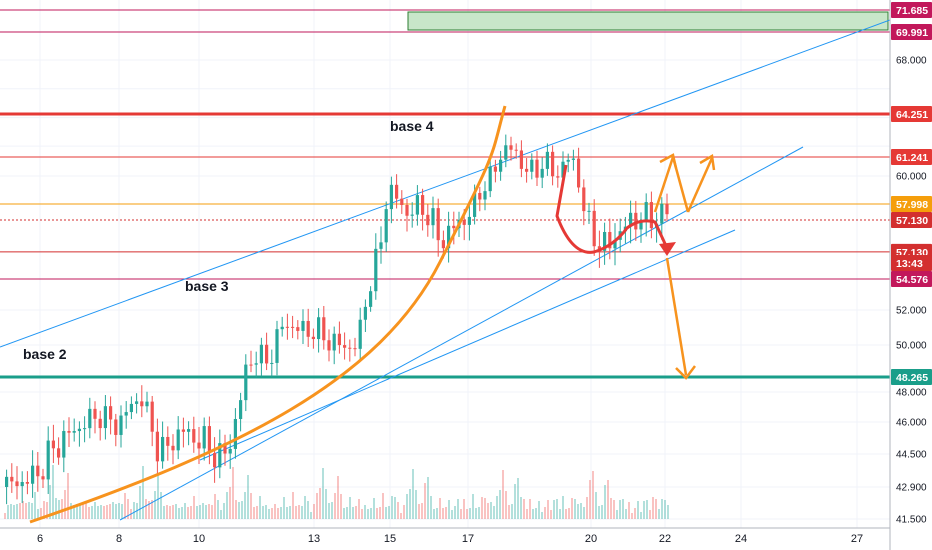 The image size is (932, 550). I want to click on y-tick-label: 68.000, so click(911, 61).